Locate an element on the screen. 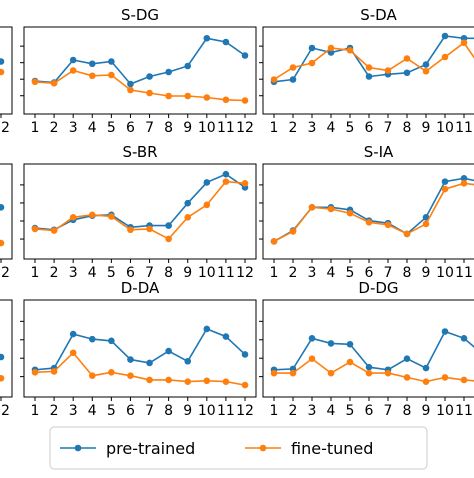 The image size is (474, 478). legend-label: fine-tuned is located at coordinates (332, 448).